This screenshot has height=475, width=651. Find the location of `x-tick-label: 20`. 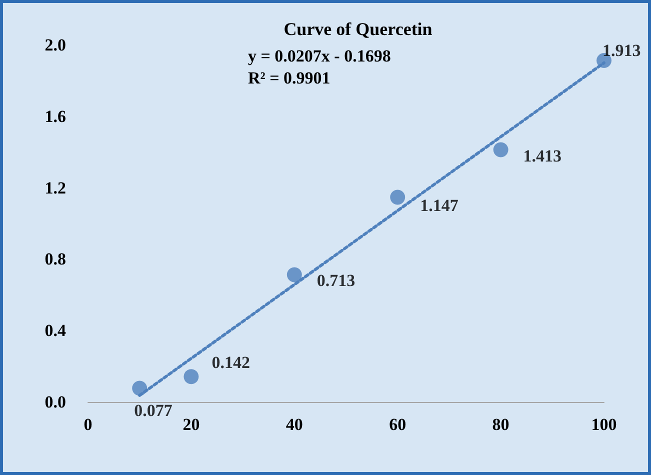

x-tick-label: 20 is located at coordinates (191, 424).